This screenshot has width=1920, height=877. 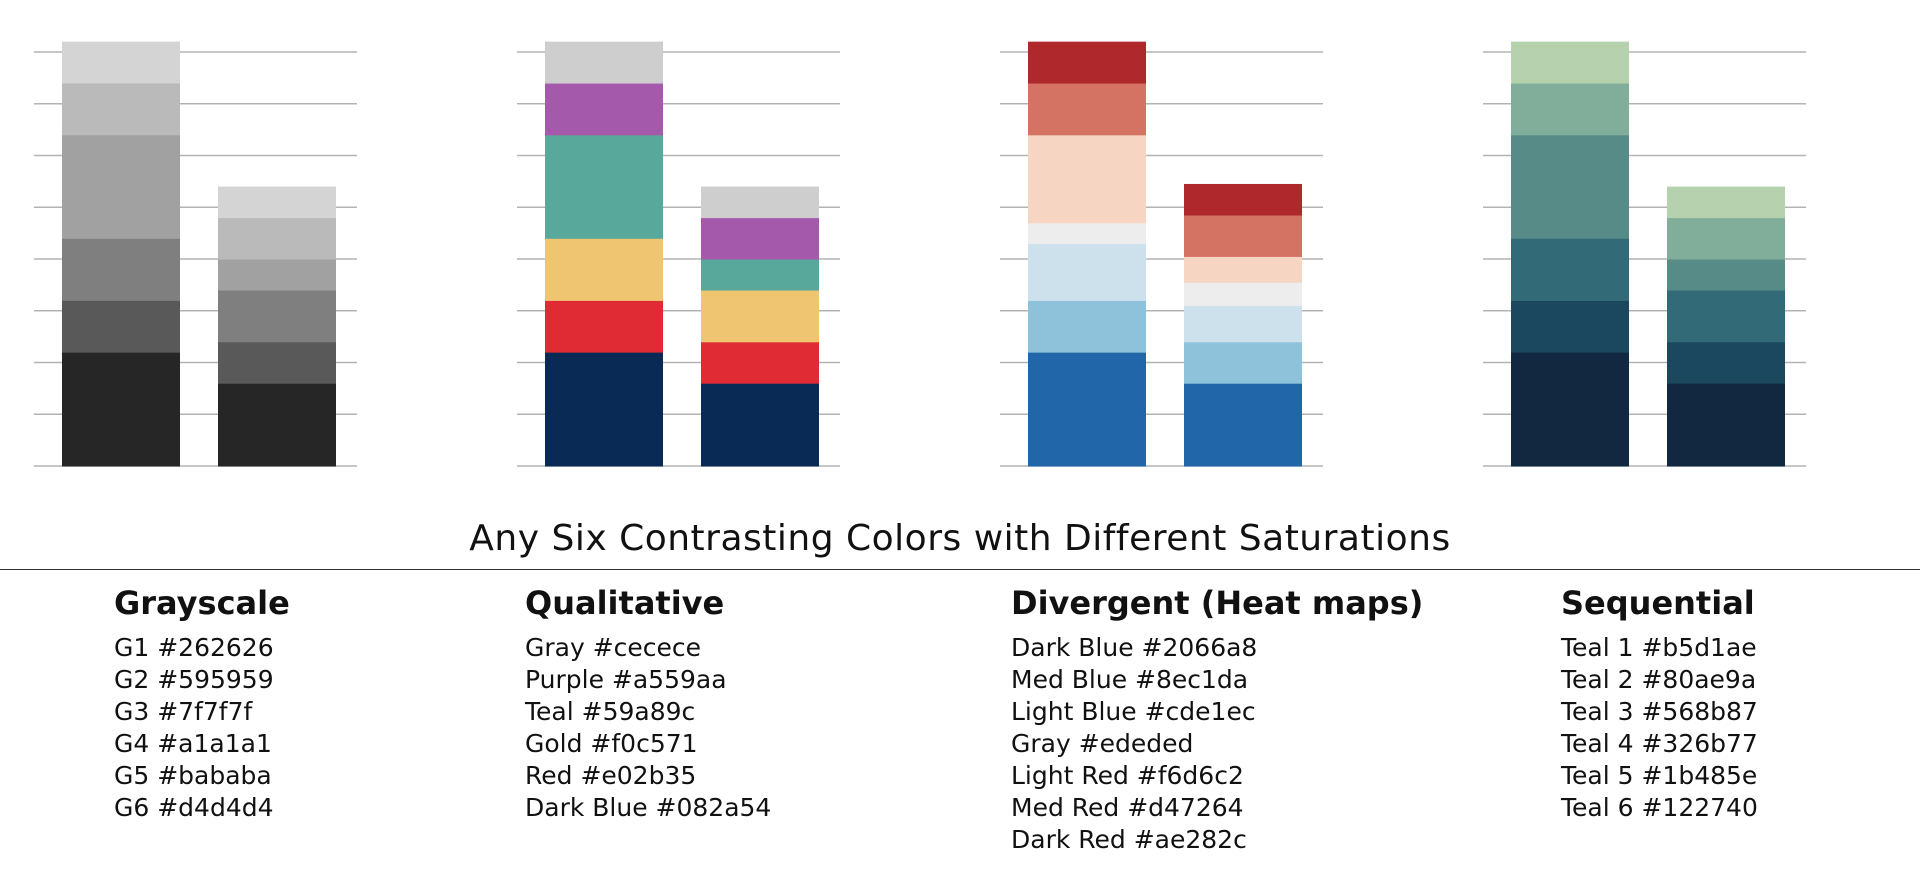 What do you see at coordinates (1659, 679) in the screenshot?
I see `legend-item: Teal 2 #80ae9a` at bounding box center [1659, 679].